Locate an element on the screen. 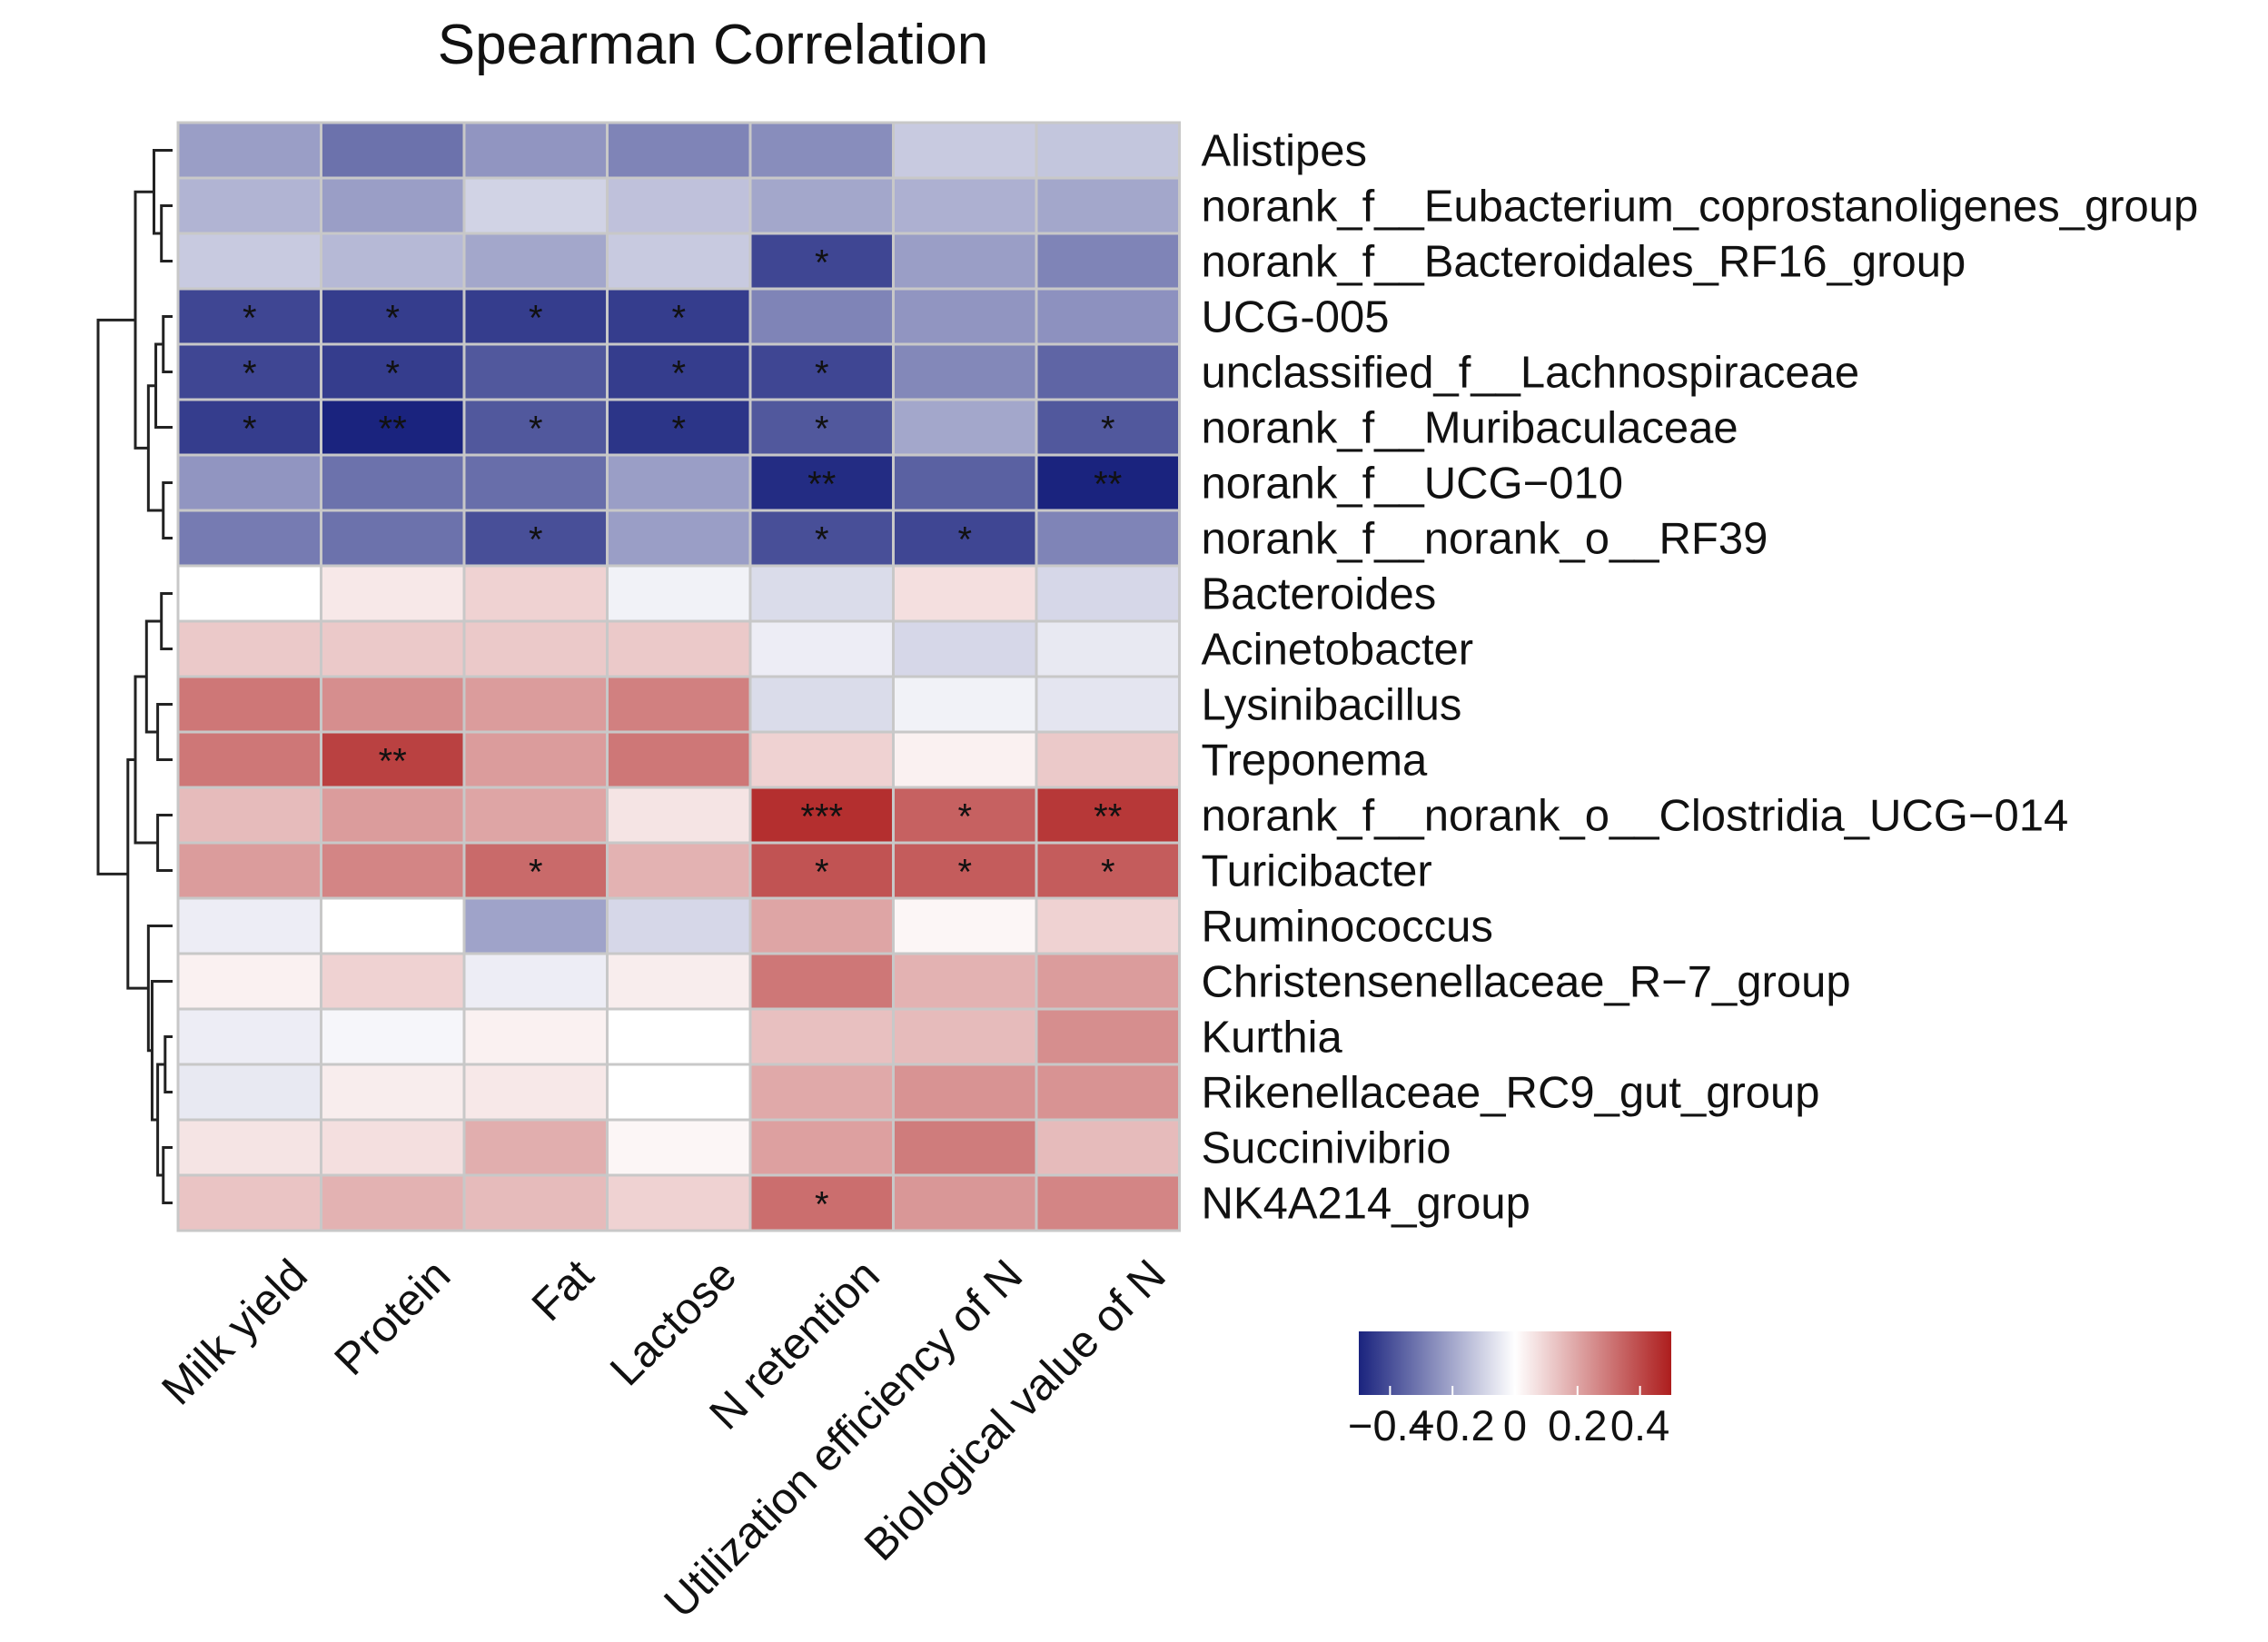 The image size is (2268, 1642). row-label: Bacteroides is located at coordinates (1320, 594).